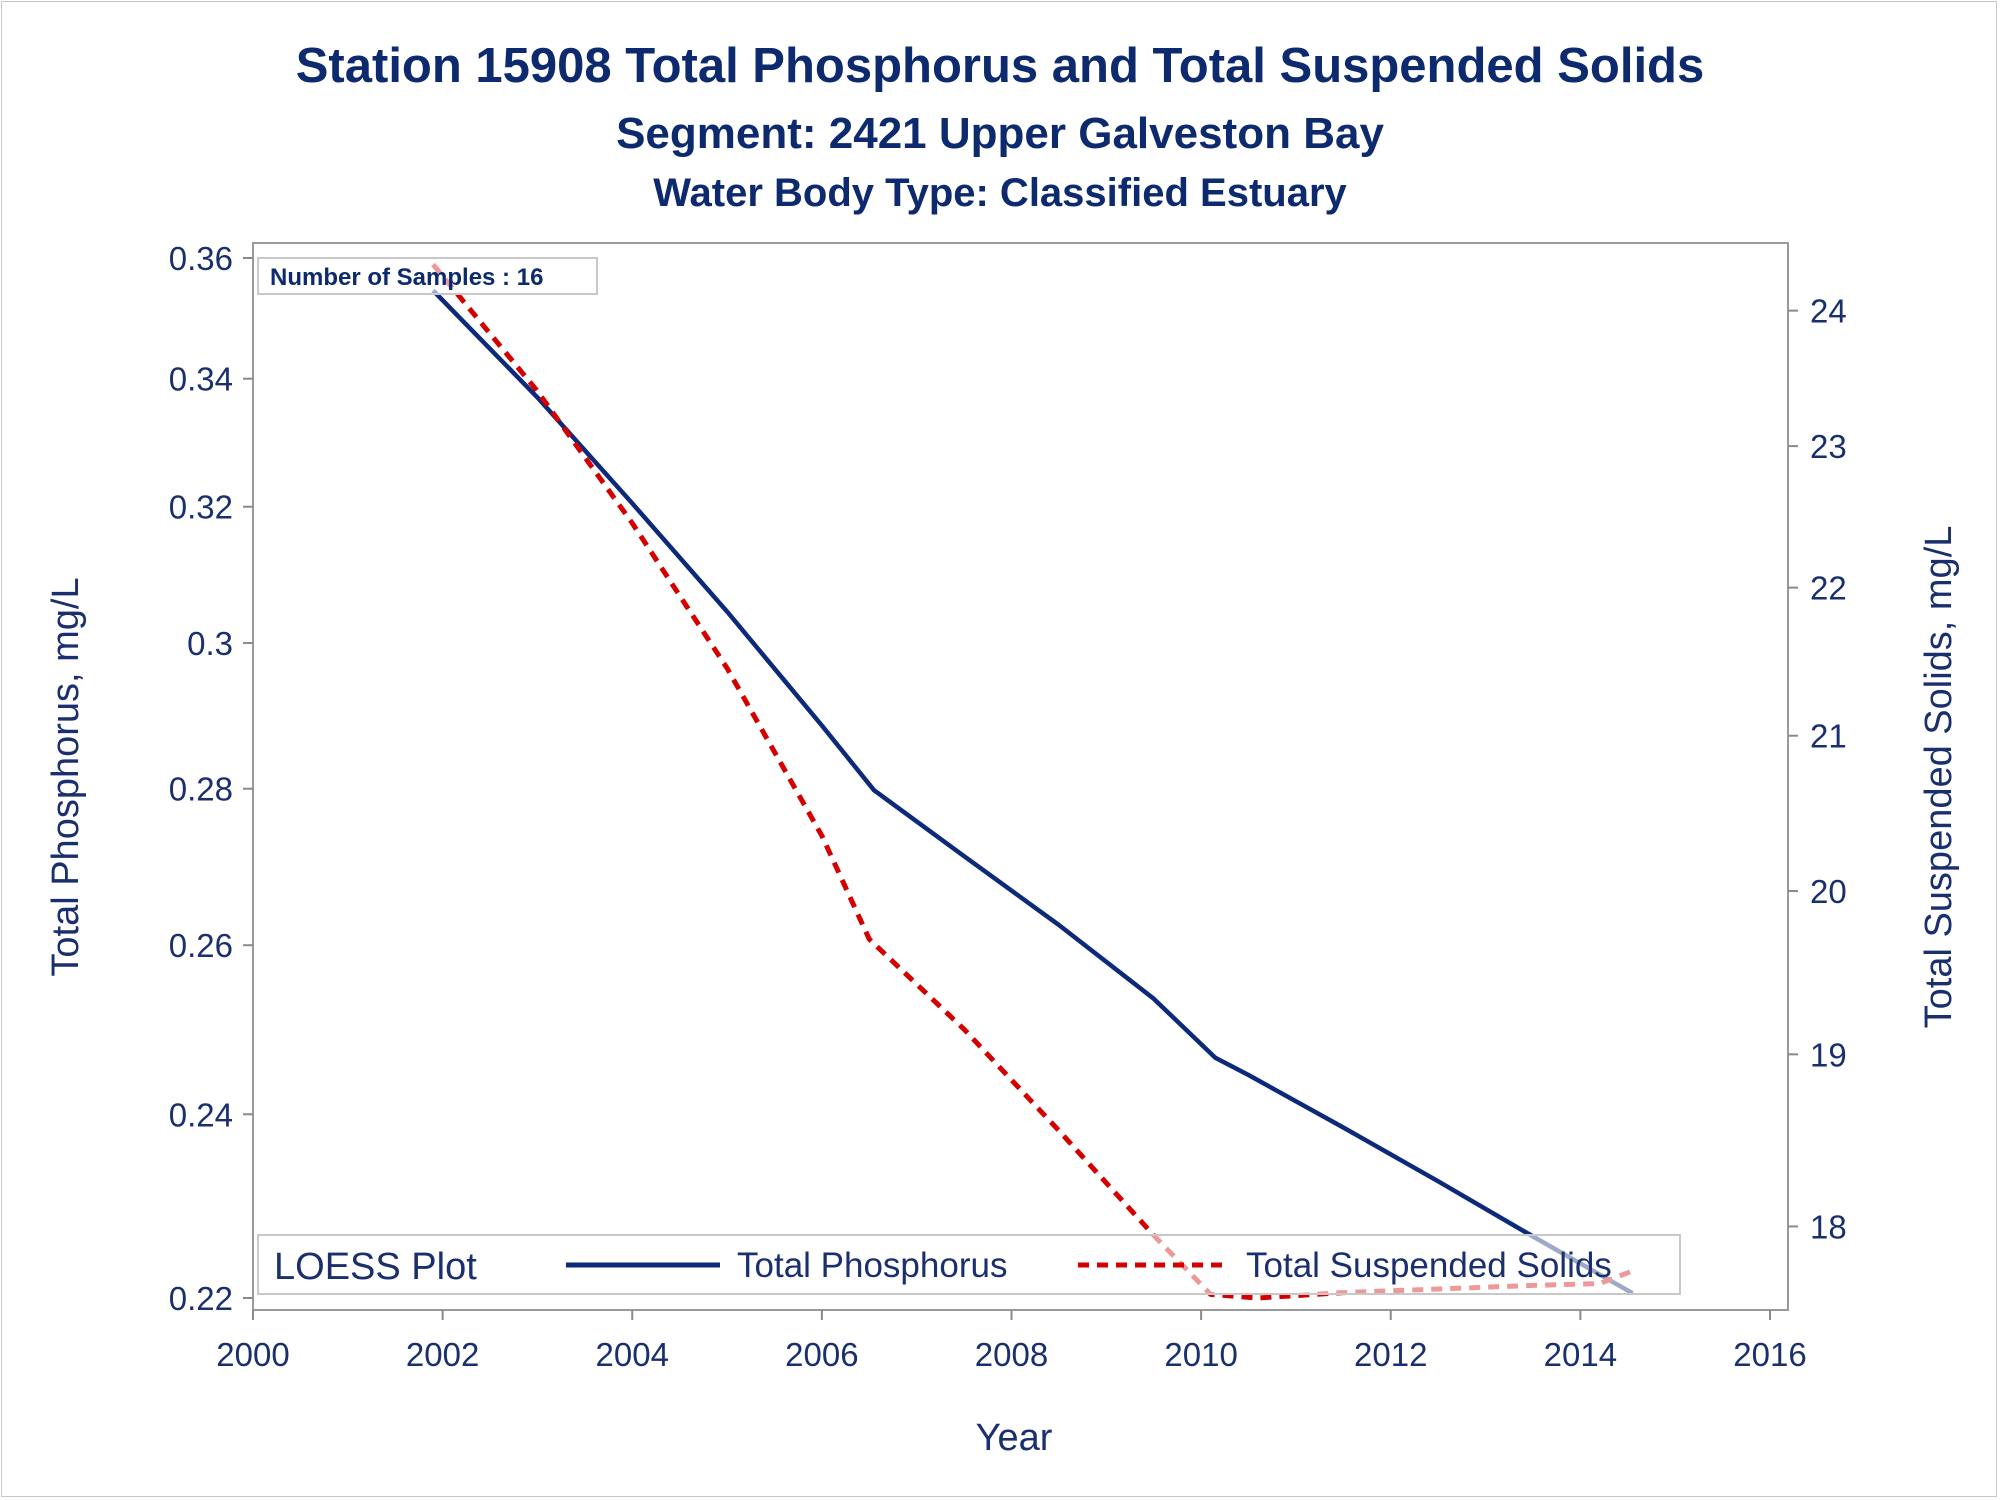 The image size is (2000, 1500). What do you see at coordinates (66, 776) in the screenshot?
I see `y-axis-label-left: Total Phosphorus, mg/L` at bounding box center [66, 776].